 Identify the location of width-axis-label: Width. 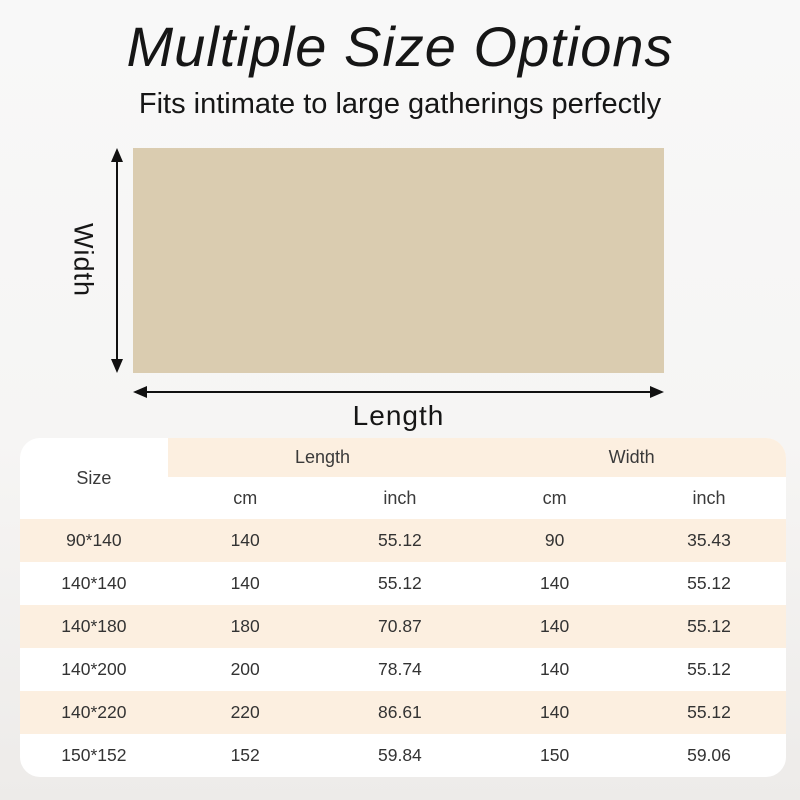
(83, 260).